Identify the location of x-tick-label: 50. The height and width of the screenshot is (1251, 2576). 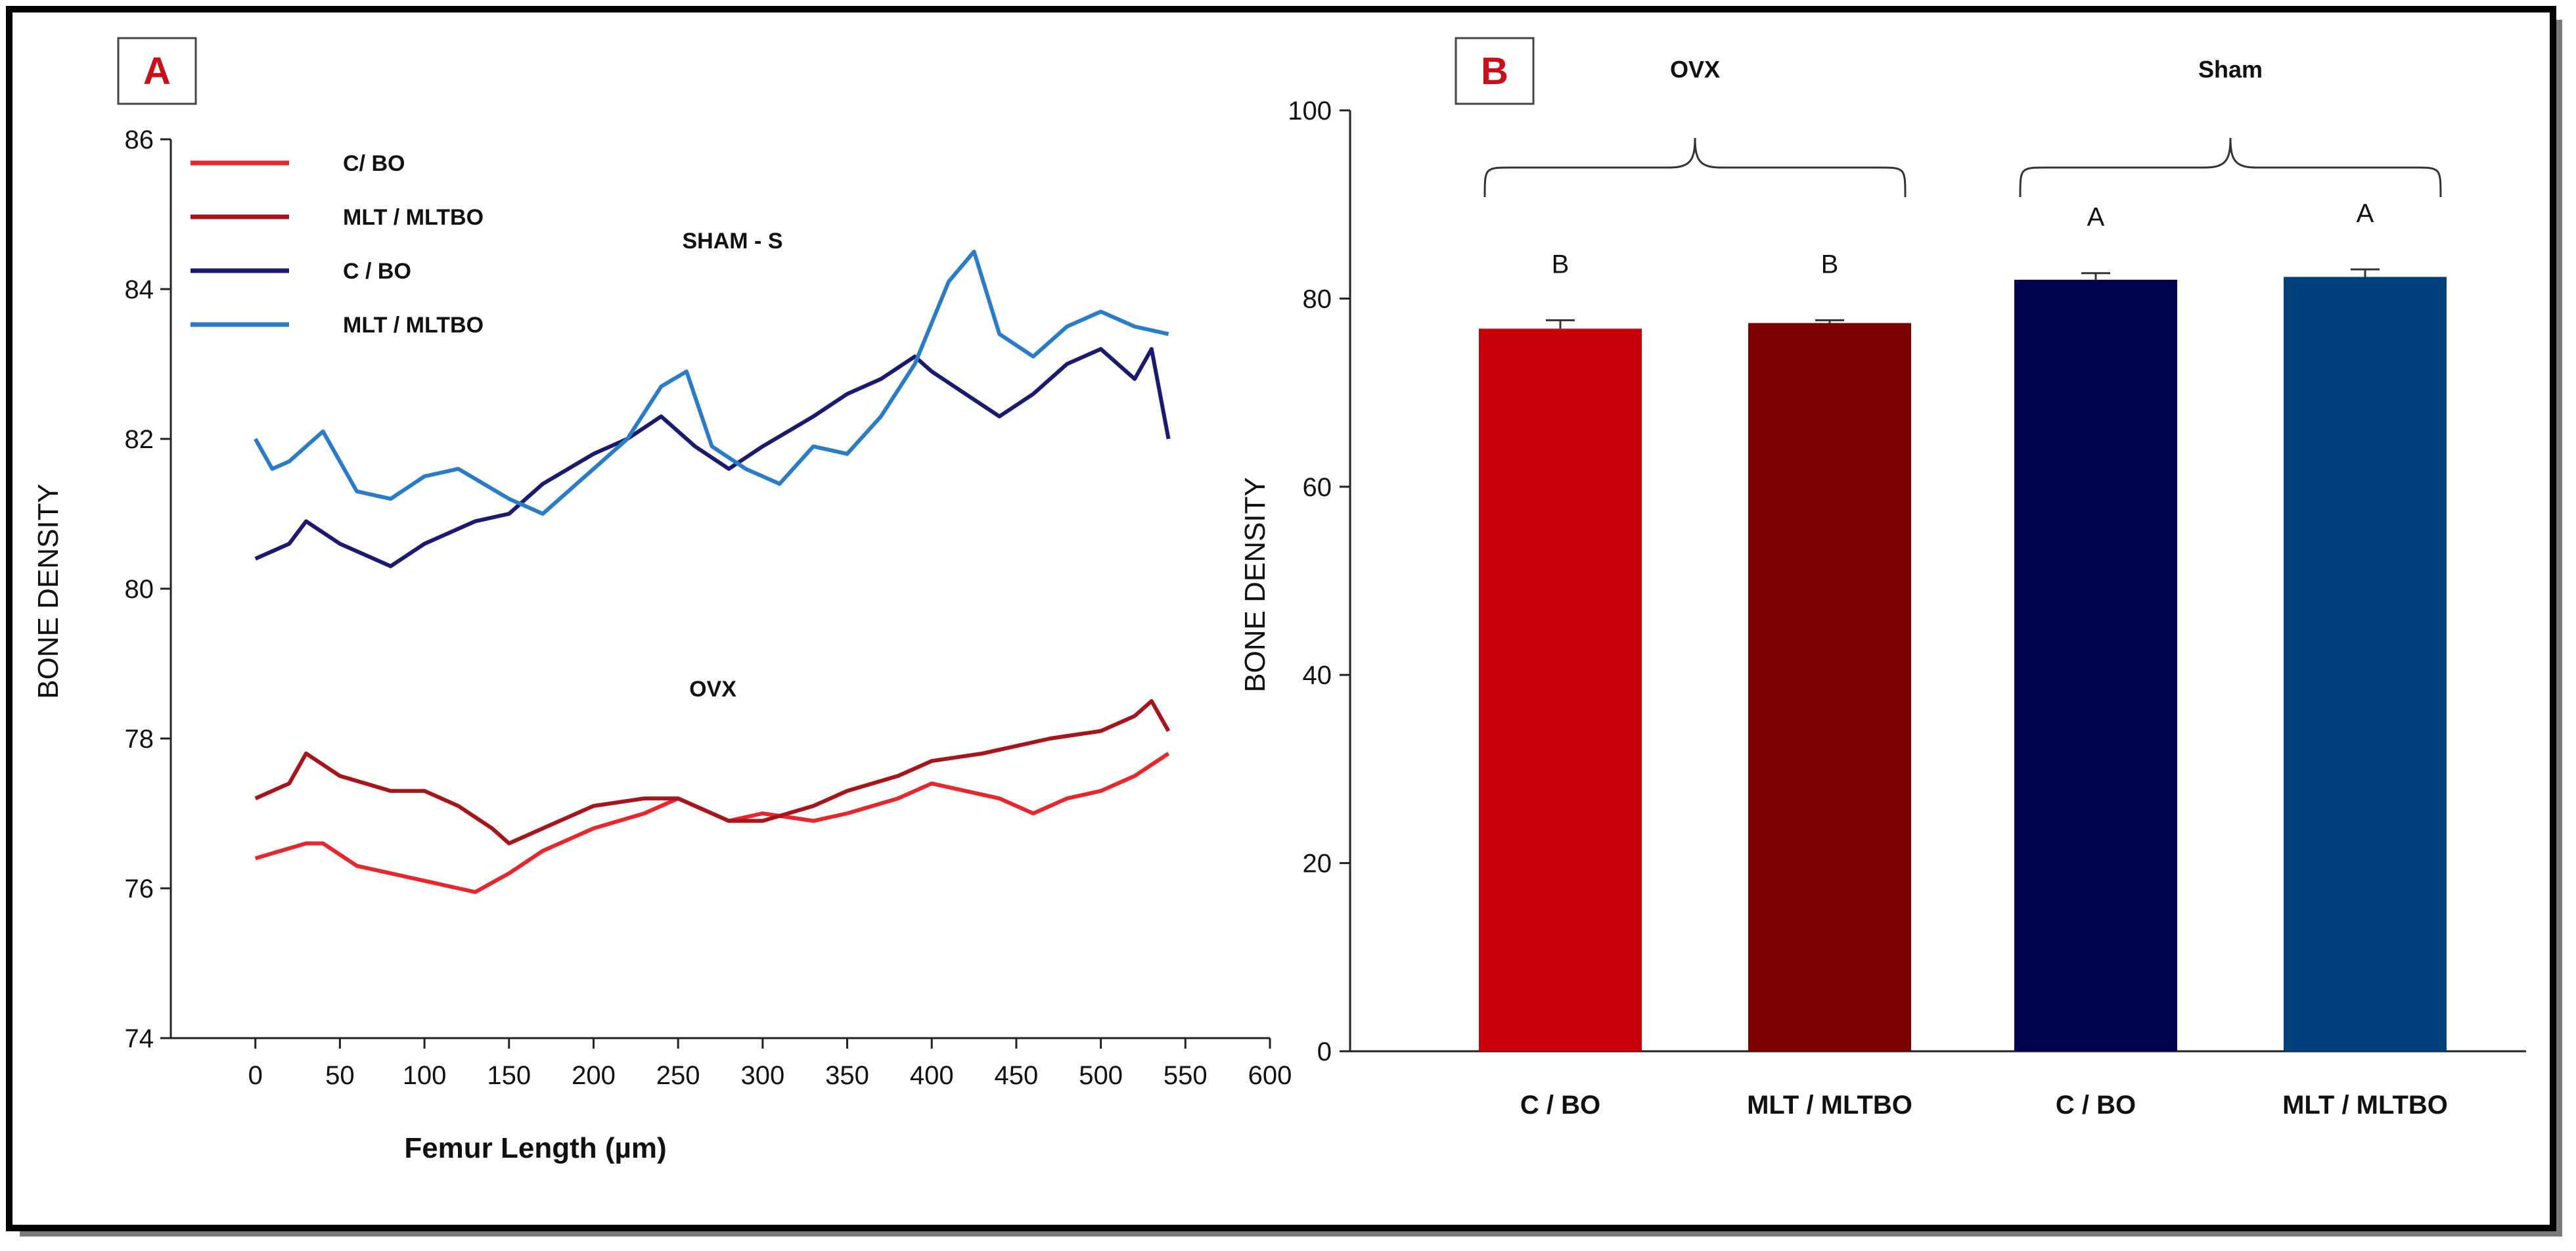
(340, 1075).